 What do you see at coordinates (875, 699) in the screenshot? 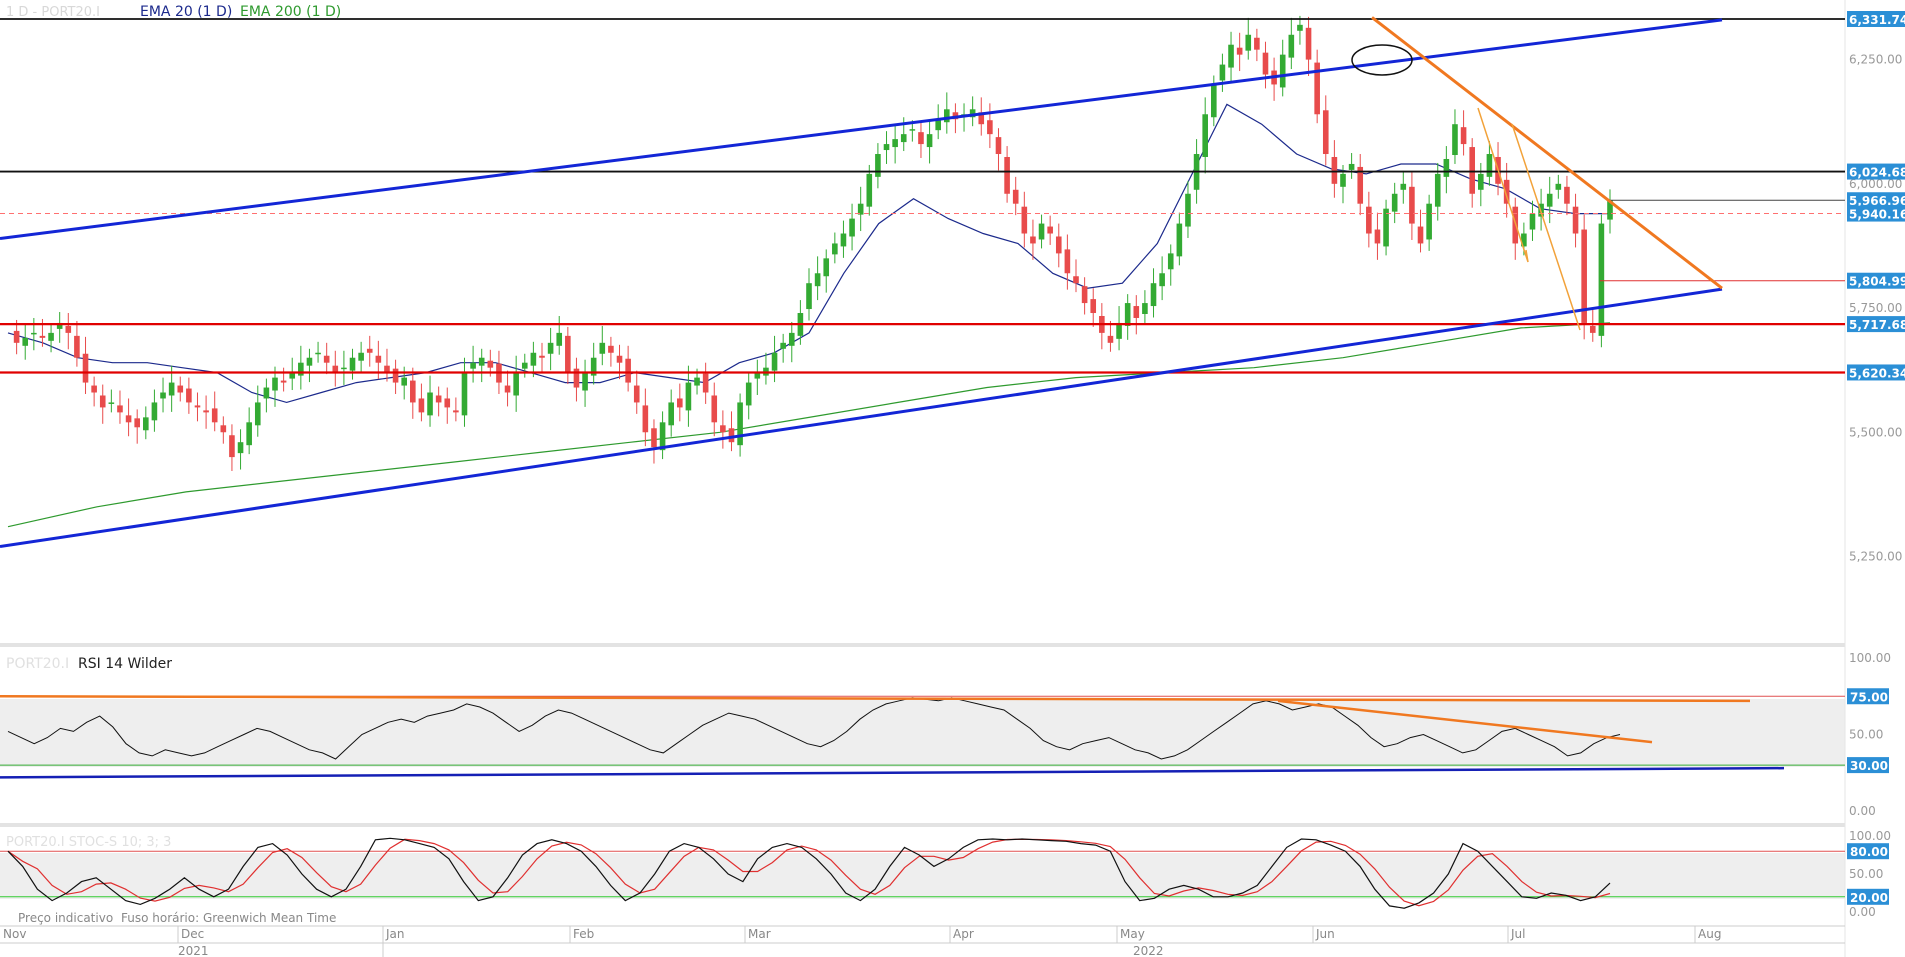
I see `rsi-resistance-line` at bounding box center [875, 699].